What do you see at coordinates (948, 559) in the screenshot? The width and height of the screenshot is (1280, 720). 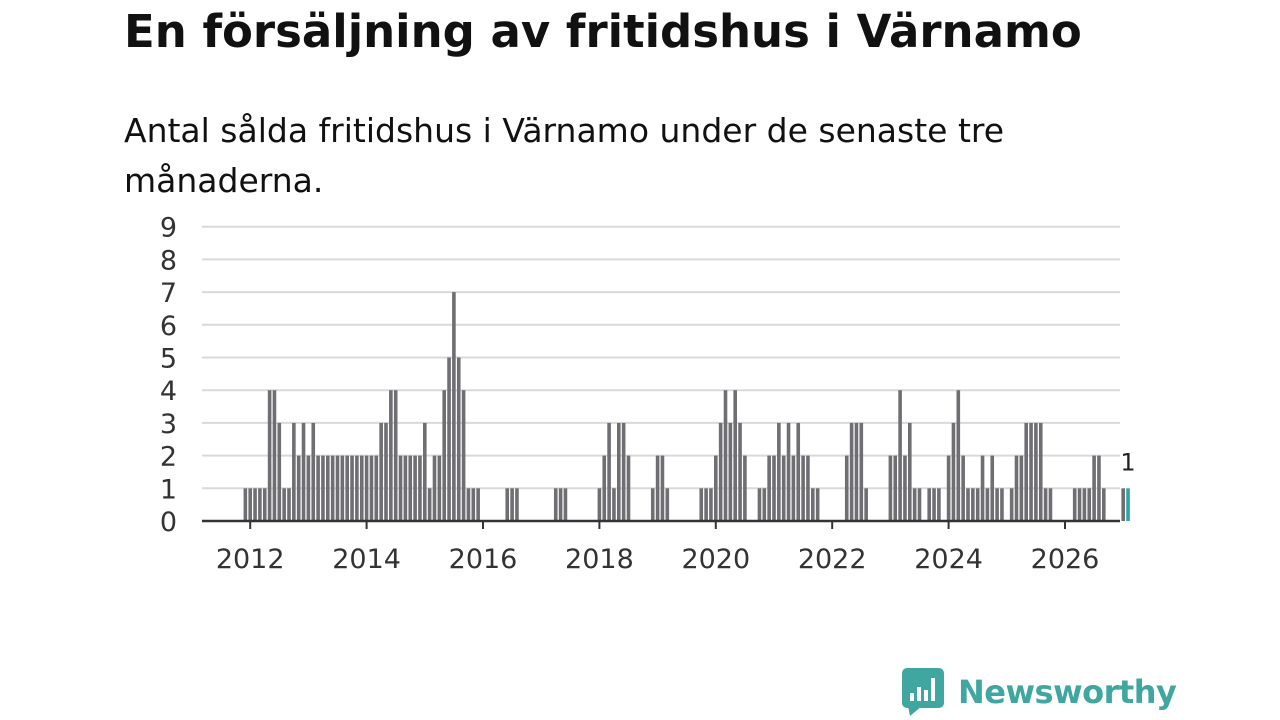 I see `x-tick-label: 2024` at bounding box center [948, 559].